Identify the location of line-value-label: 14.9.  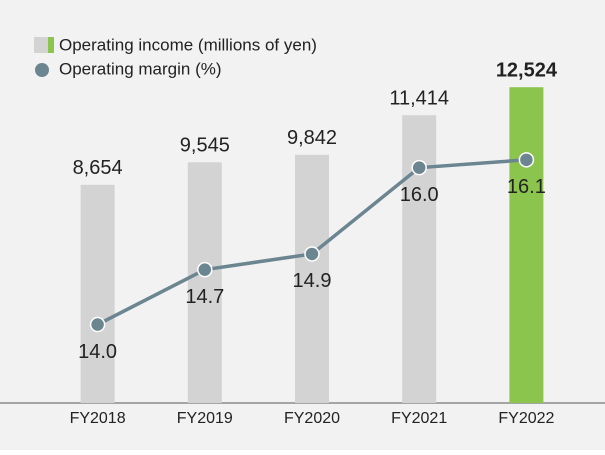
(312, 281).